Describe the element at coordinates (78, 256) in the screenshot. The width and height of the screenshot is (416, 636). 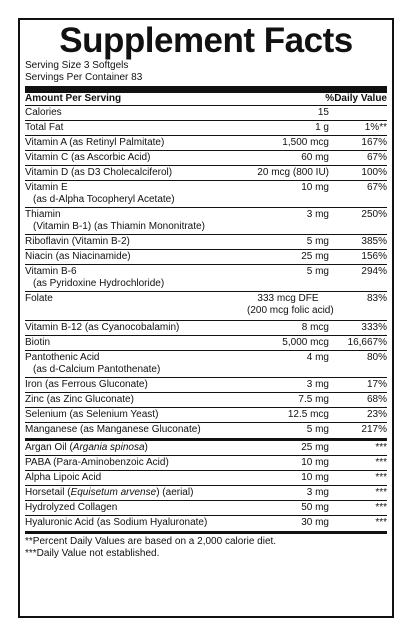
I see `nutrient-label: Niacin (as Niacinamide)` at that location.